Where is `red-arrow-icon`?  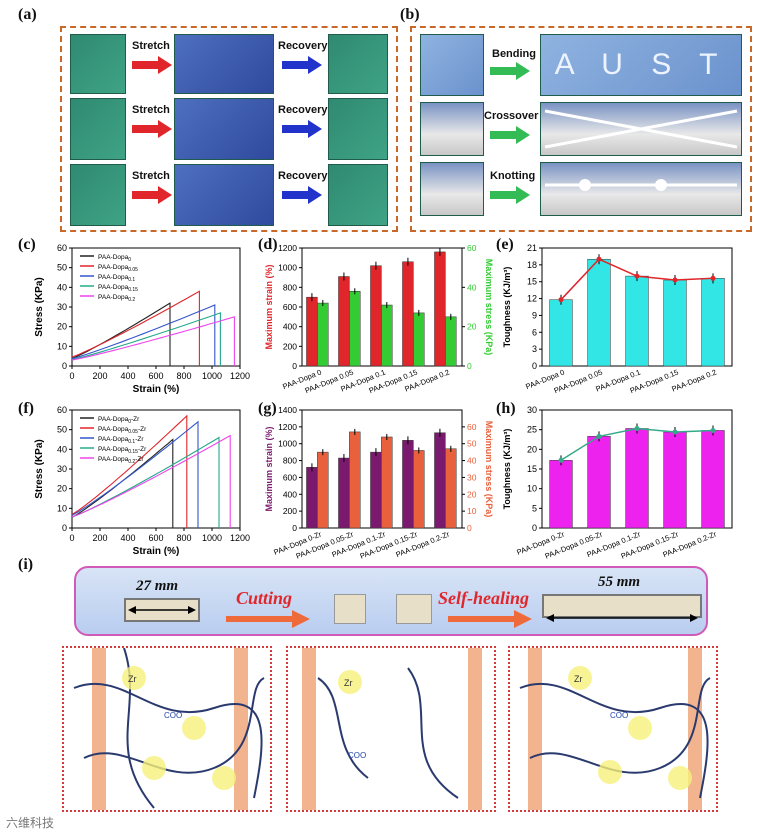
red-arrow-icon is located at coordinates (152, 65).